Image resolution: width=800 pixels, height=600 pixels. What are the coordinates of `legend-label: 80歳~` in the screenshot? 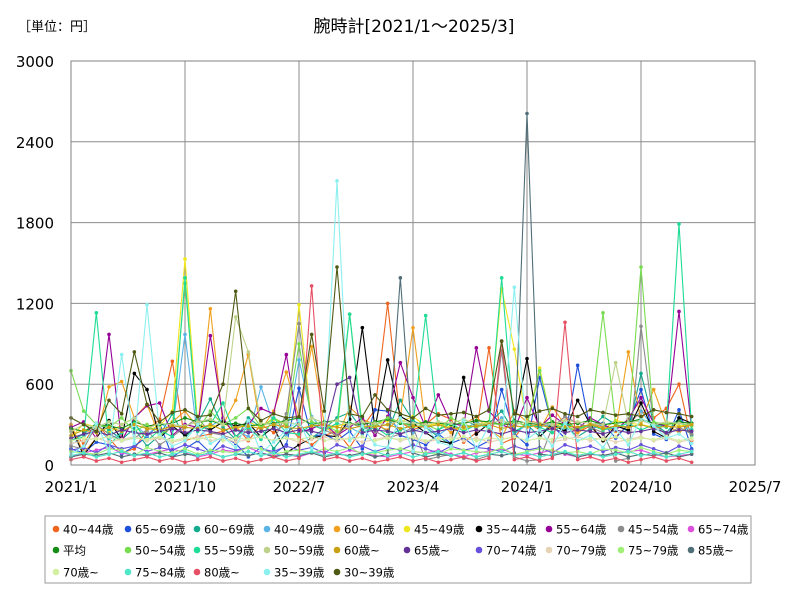 It's located at (222, 573).